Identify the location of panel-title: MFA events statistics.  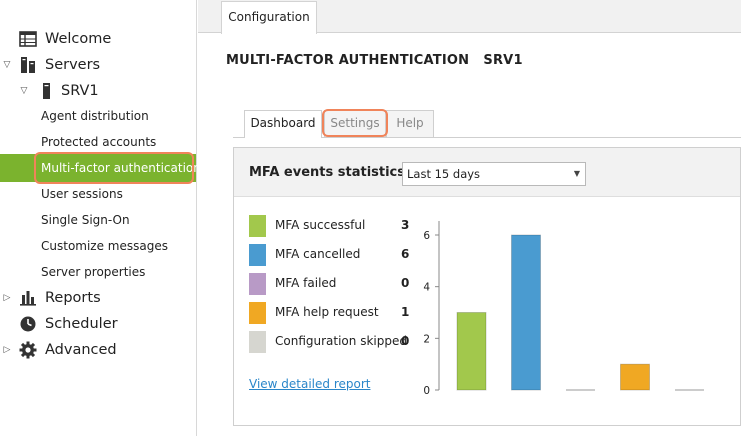
(327, 172).